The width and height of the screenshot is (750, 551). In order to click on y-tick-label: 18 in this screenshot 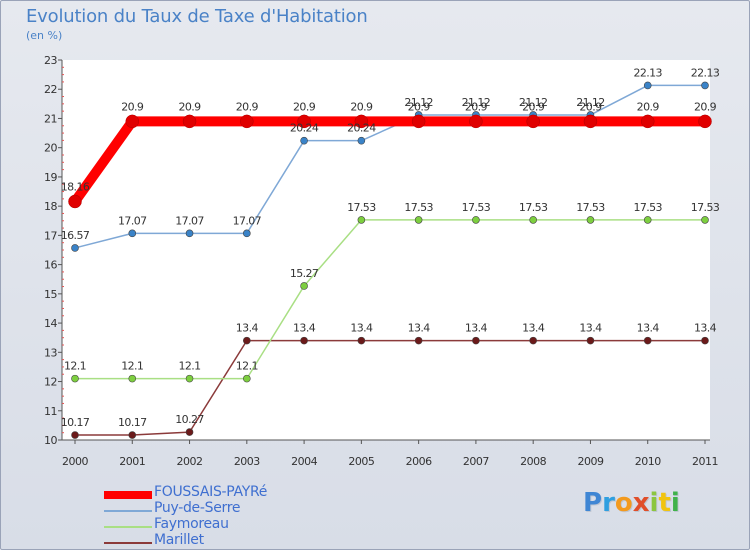, I will do `click(50, 206)`.